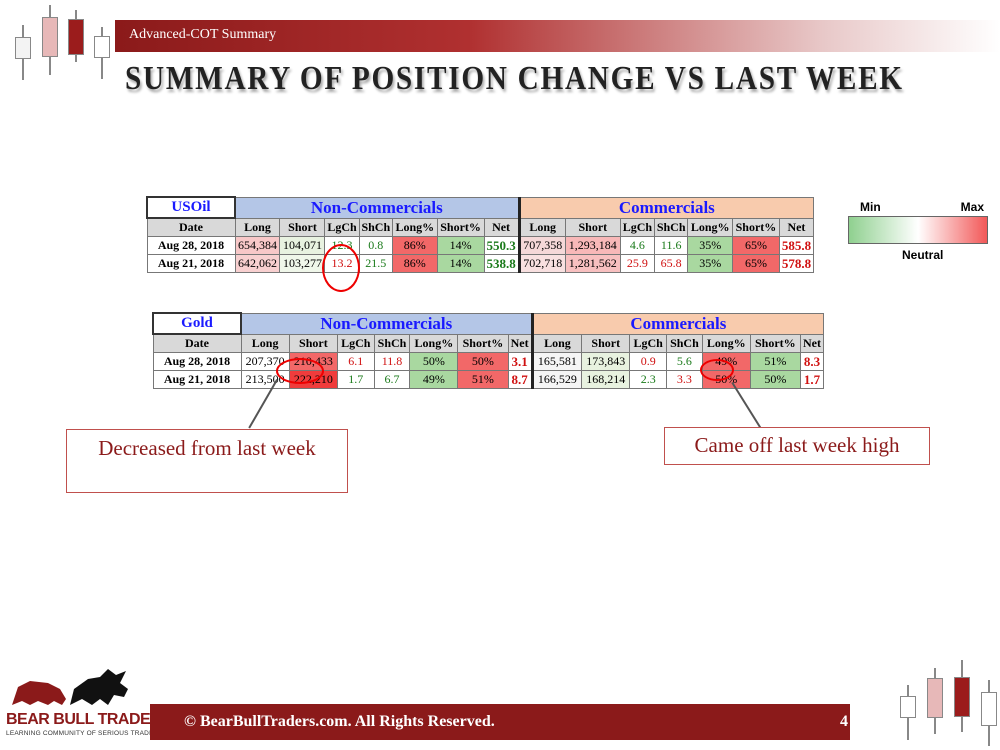 This screenshot has width=1000, height=750. I want to click on table-cell: 8.3, so click(812, 361).